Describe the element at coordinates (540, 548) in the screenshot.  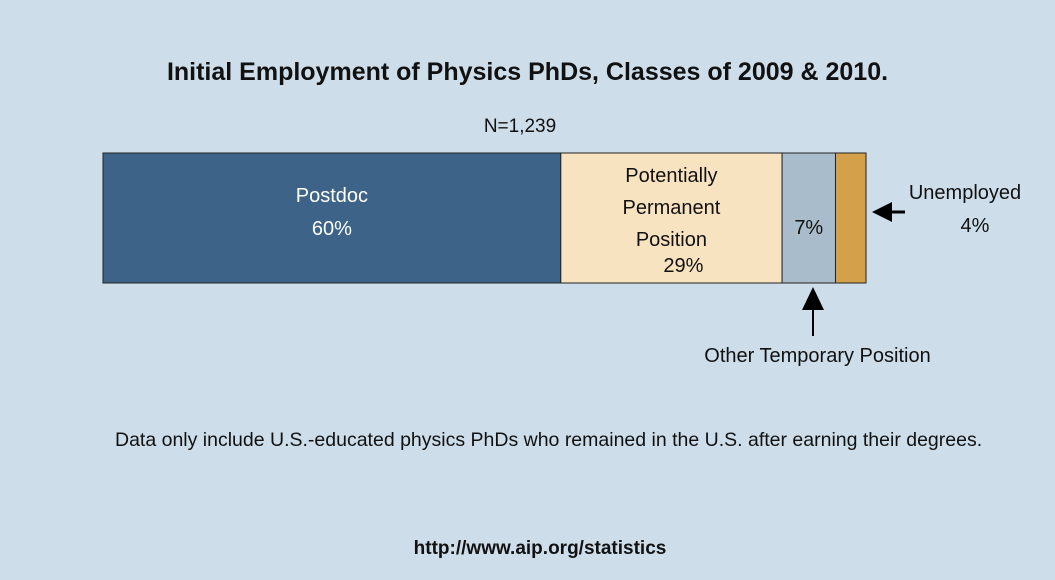
I see `source: http://www.aip.org/statistics` at that location.